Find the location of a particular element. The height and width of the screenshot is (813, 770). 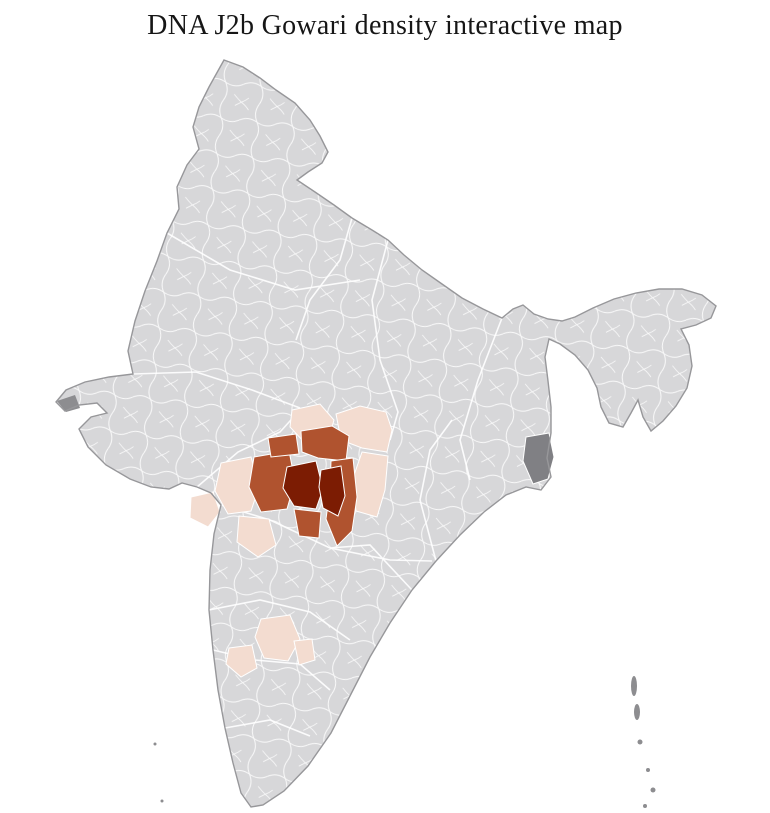

andaman-nicobar-islands is located at coordinates (643, 742).